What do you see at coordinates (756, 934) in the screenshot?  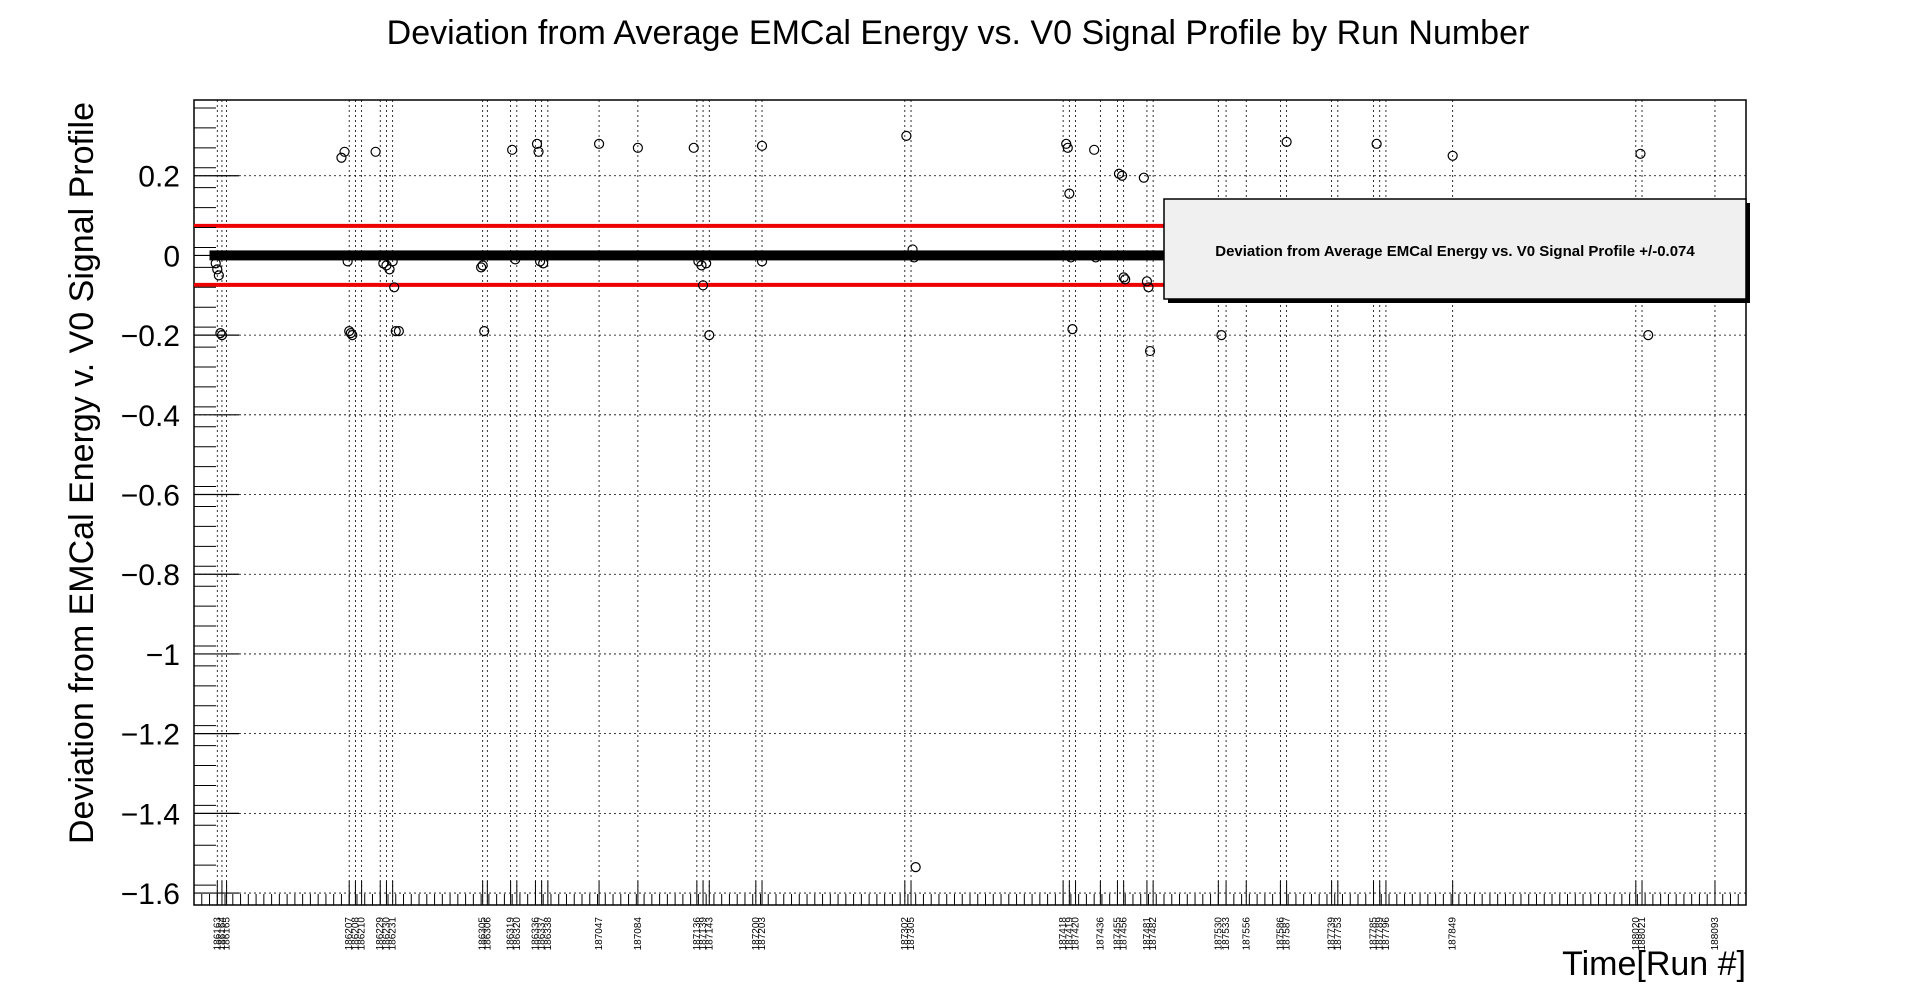 I see `x-tick-label: 187200` at bounding box center [756, 934].